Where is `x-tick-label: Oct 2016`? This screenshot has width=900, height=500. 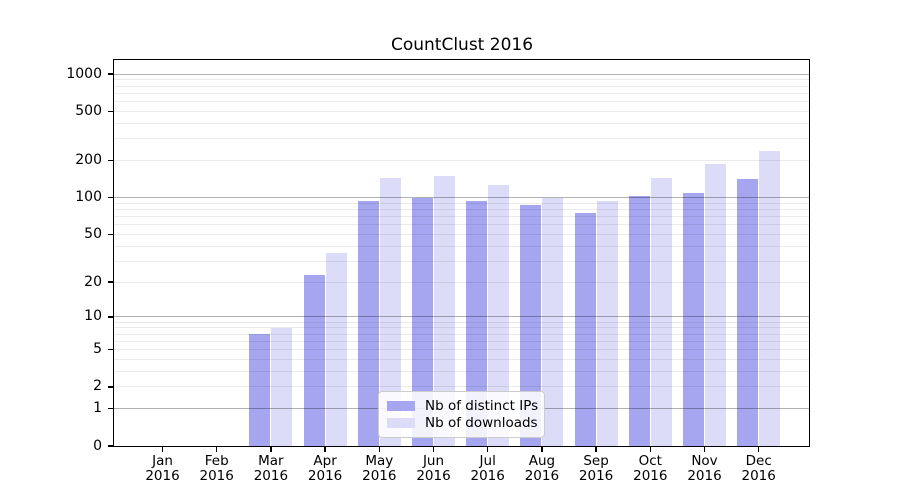
x-tick-label: Oct 2016 is located at coordinates (650, 468).